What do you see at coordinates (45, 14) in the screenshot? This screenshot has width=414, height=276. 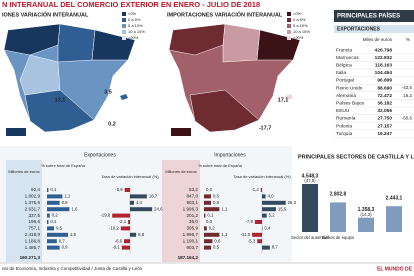 I see `map-title: IONES VARIACIÓN INTERANUAL` at bounding box center [45, 14].